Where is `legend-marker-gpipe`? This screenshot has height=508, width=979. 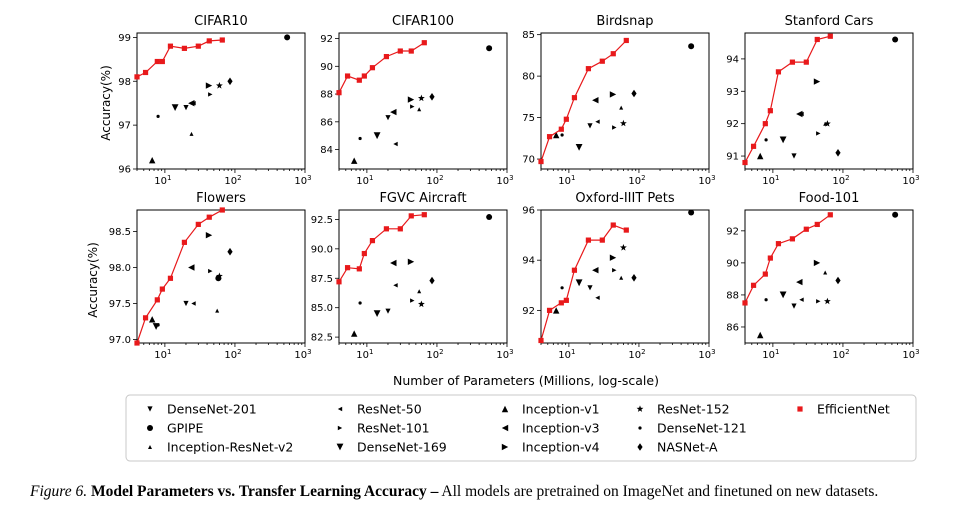 legend-marker-gpipe is located at coordinates (150, 428).